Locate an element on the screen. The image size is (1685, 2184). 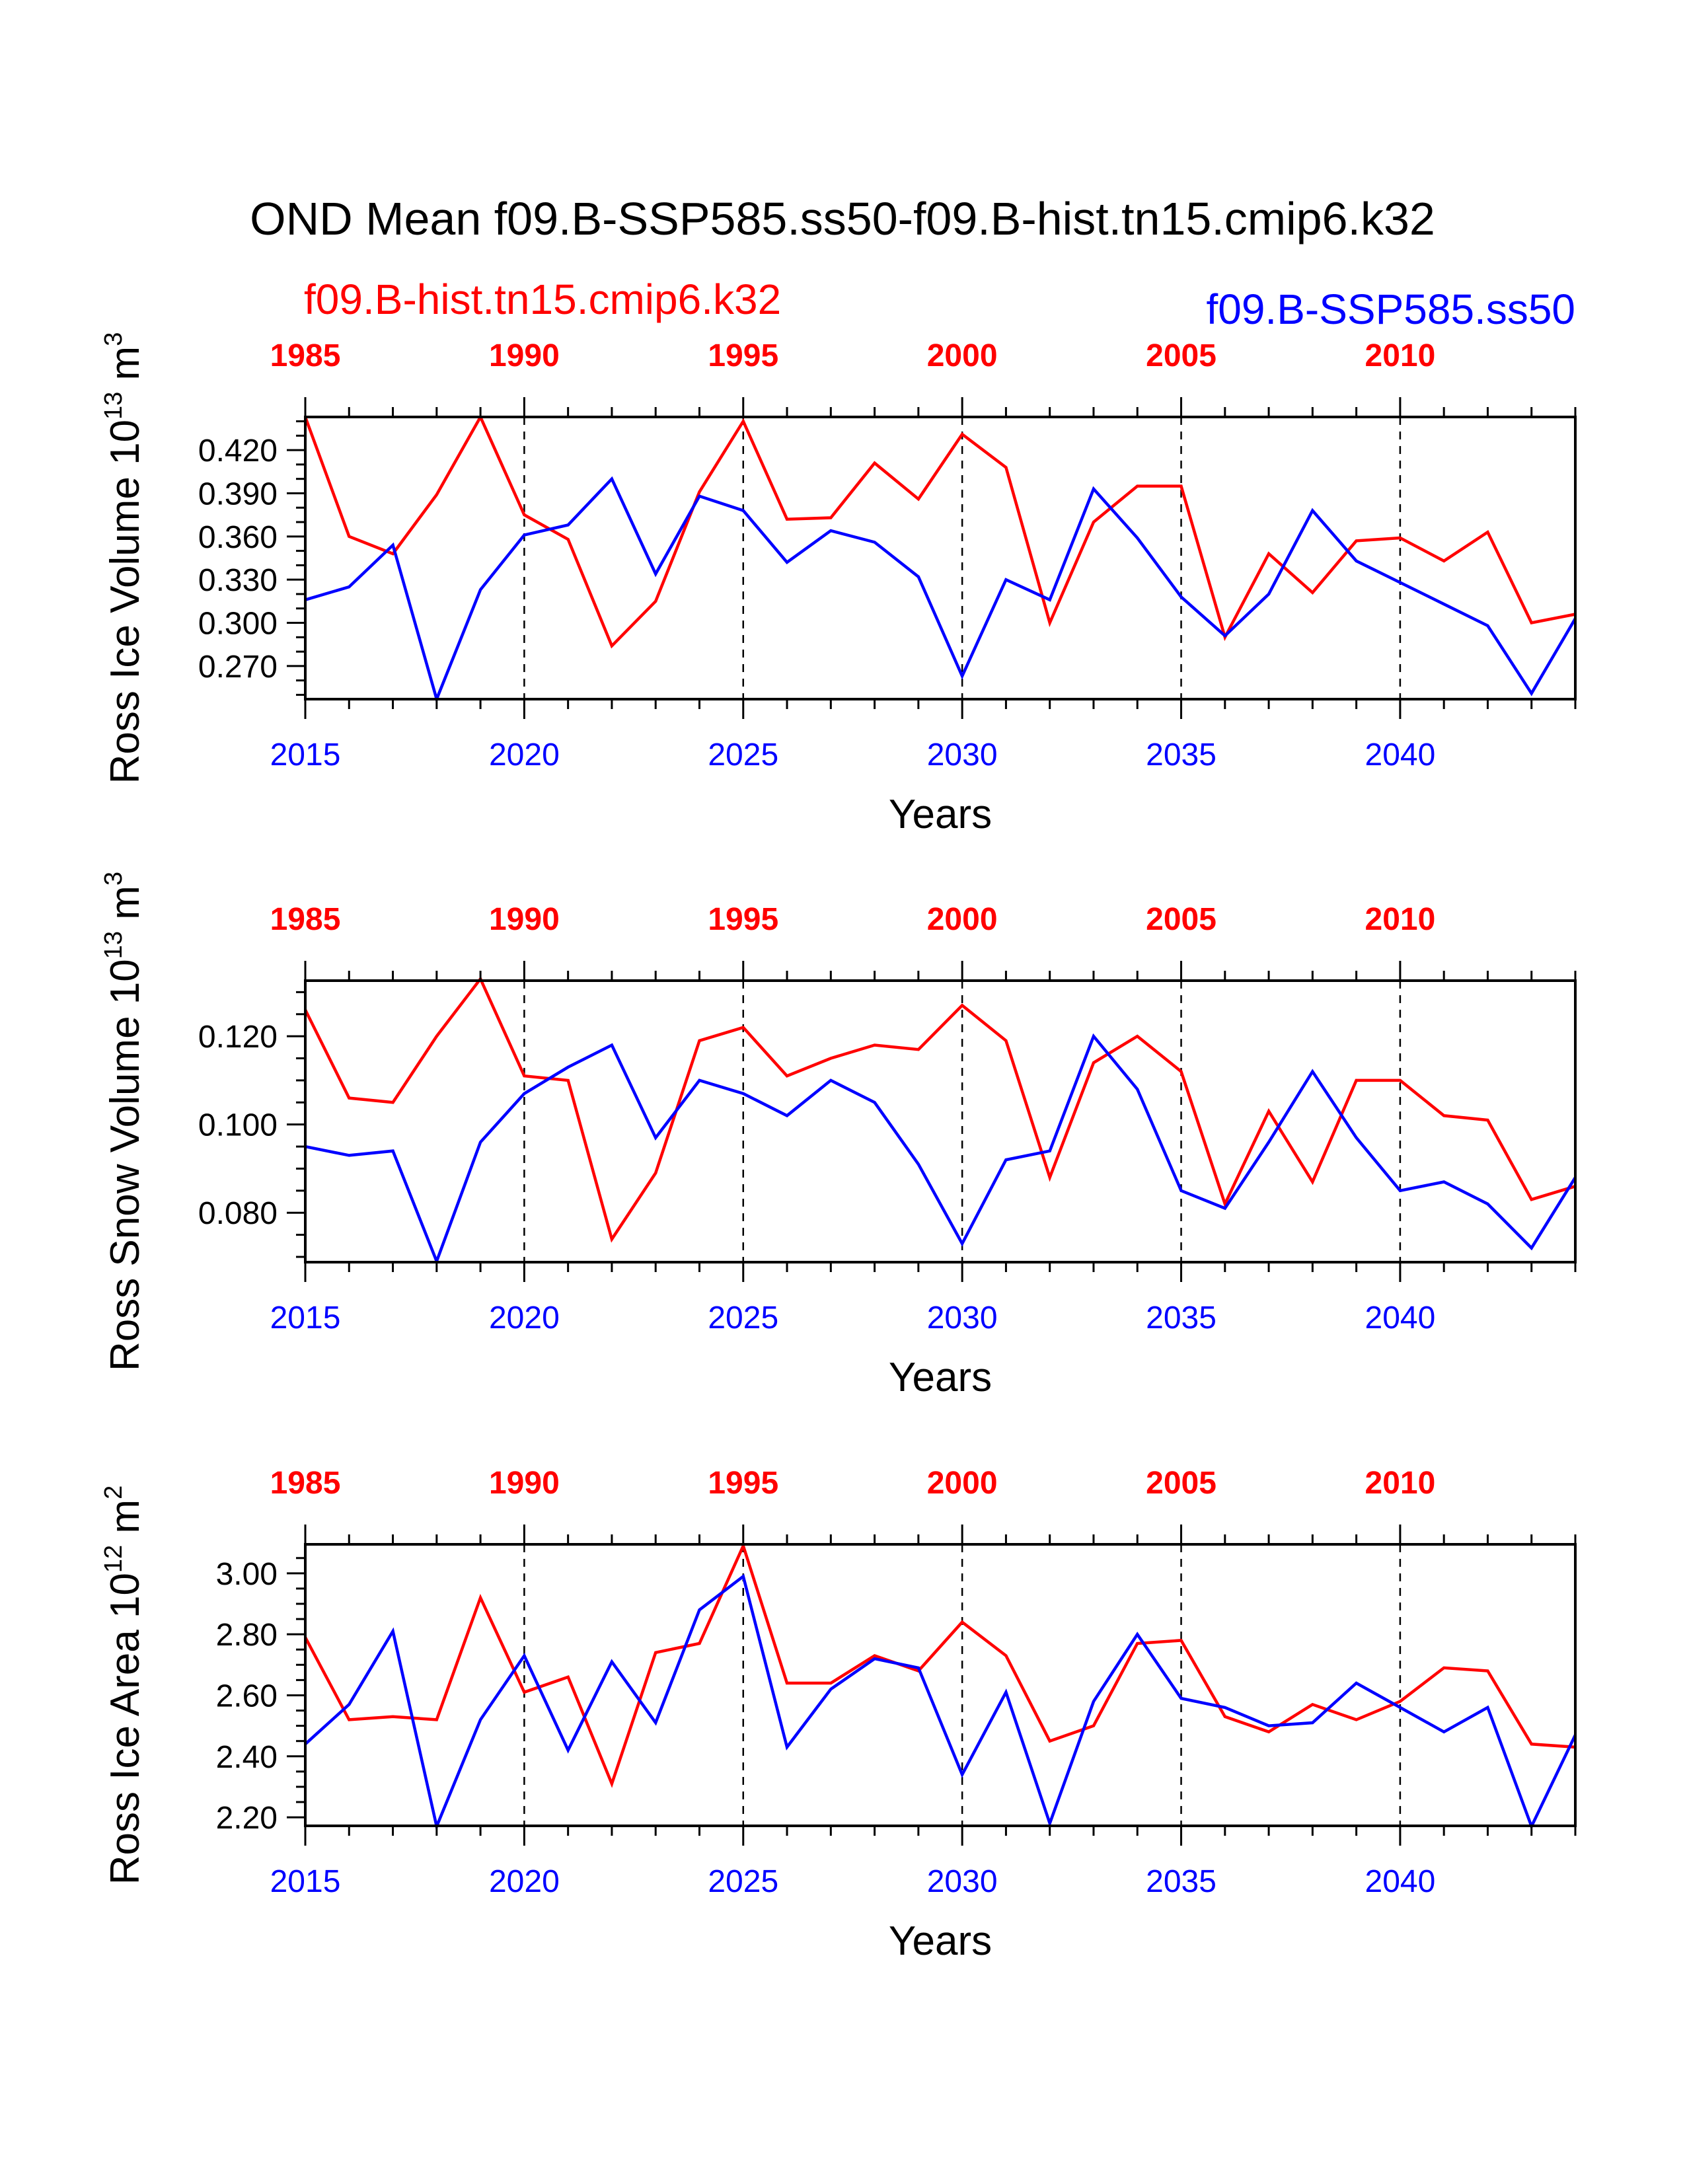
y-axis-label-exp: 12 is located at coordinates (114, 1559).